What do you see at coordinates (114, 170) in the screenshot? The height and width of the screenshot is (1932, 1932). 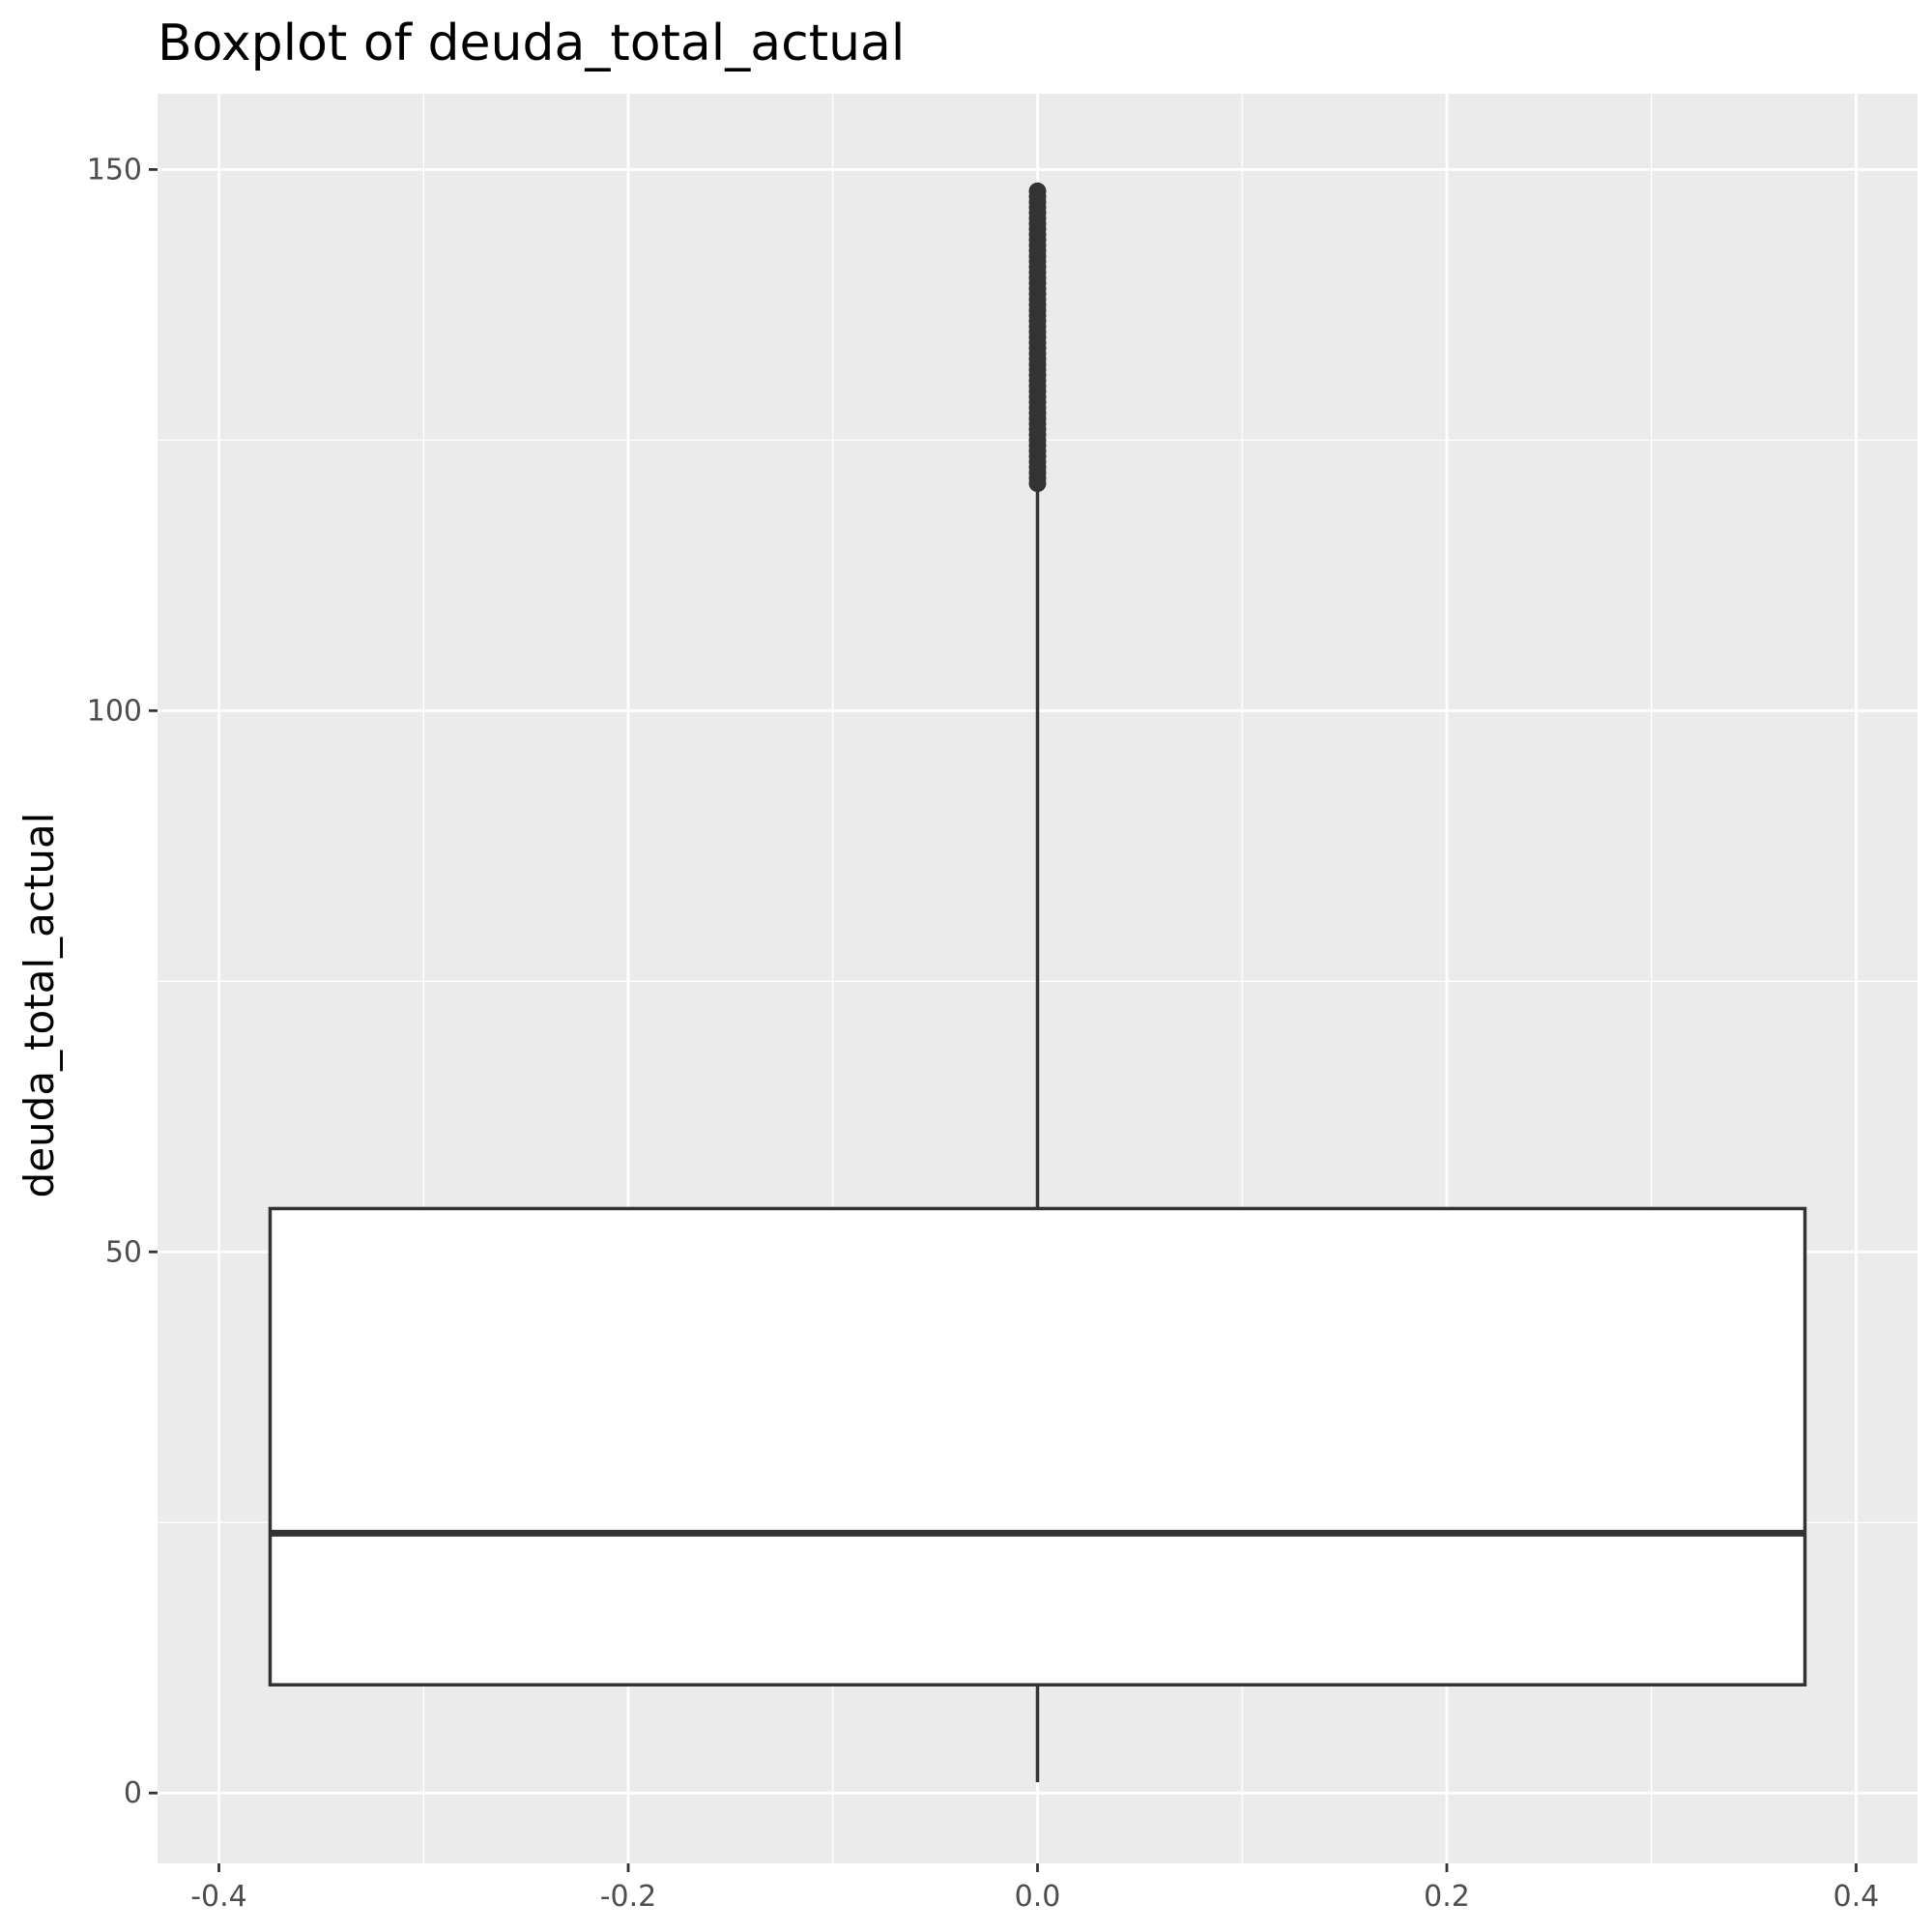 I see `y-tick-label: 150` at bounding box center [114, 170].